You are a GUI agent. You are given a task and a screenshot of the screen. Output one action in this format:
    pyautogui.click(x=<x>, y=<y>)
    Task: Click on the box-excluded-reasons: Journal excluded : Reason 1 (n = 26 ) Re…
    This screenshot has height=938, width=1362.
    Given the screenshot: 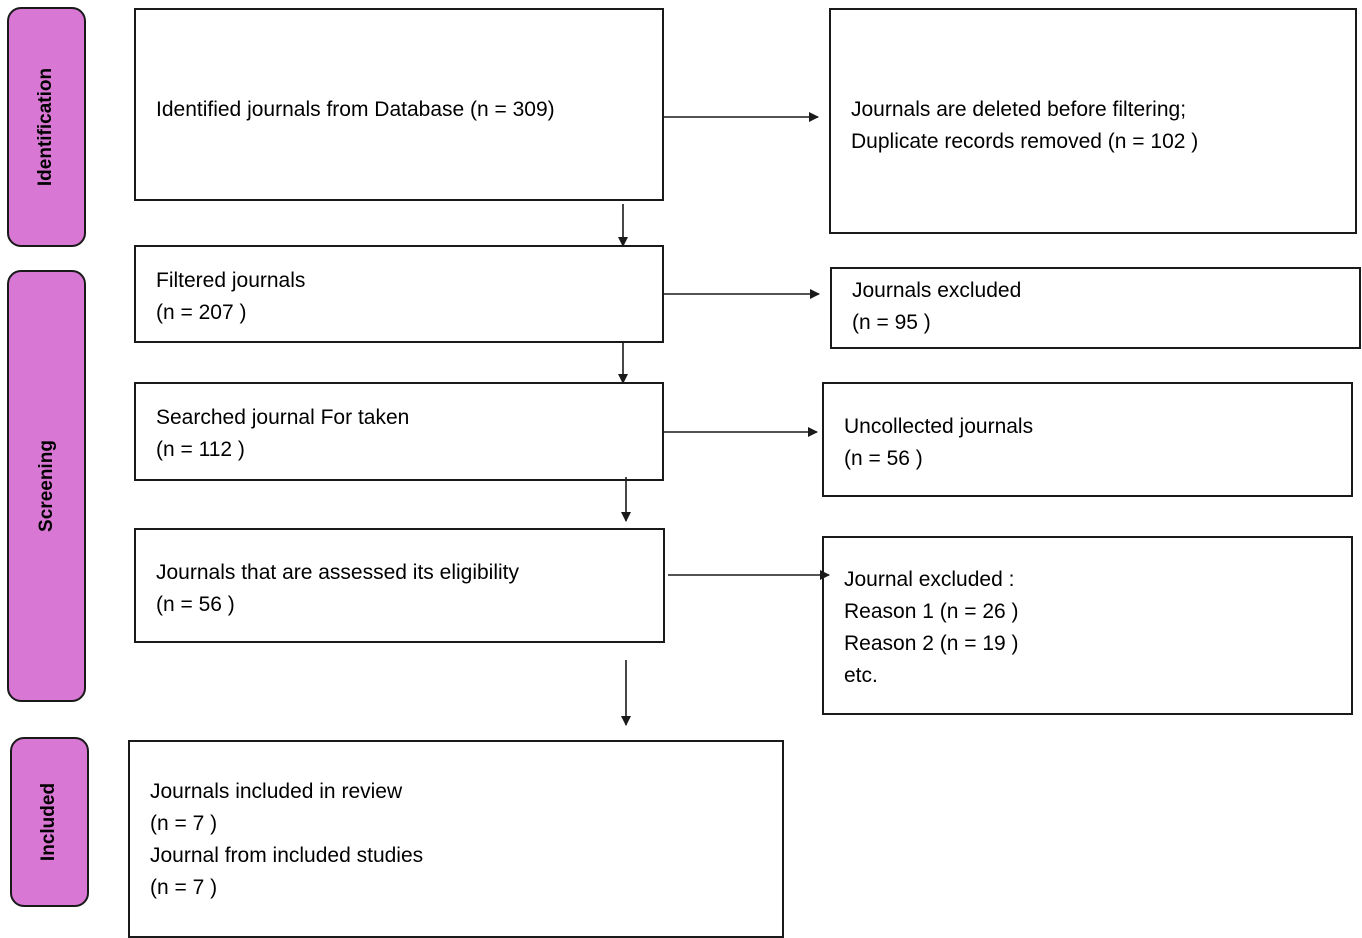 What is the action you would take?
    pyautogui.click(x=1087, y=625)
    